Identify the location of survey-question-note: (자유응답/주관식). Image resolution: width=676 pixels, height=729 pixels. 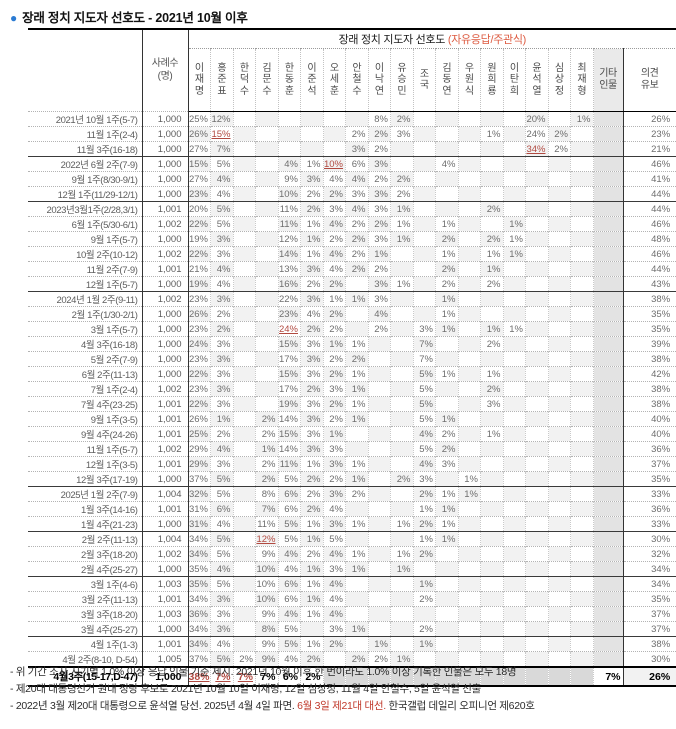
(487, 40).